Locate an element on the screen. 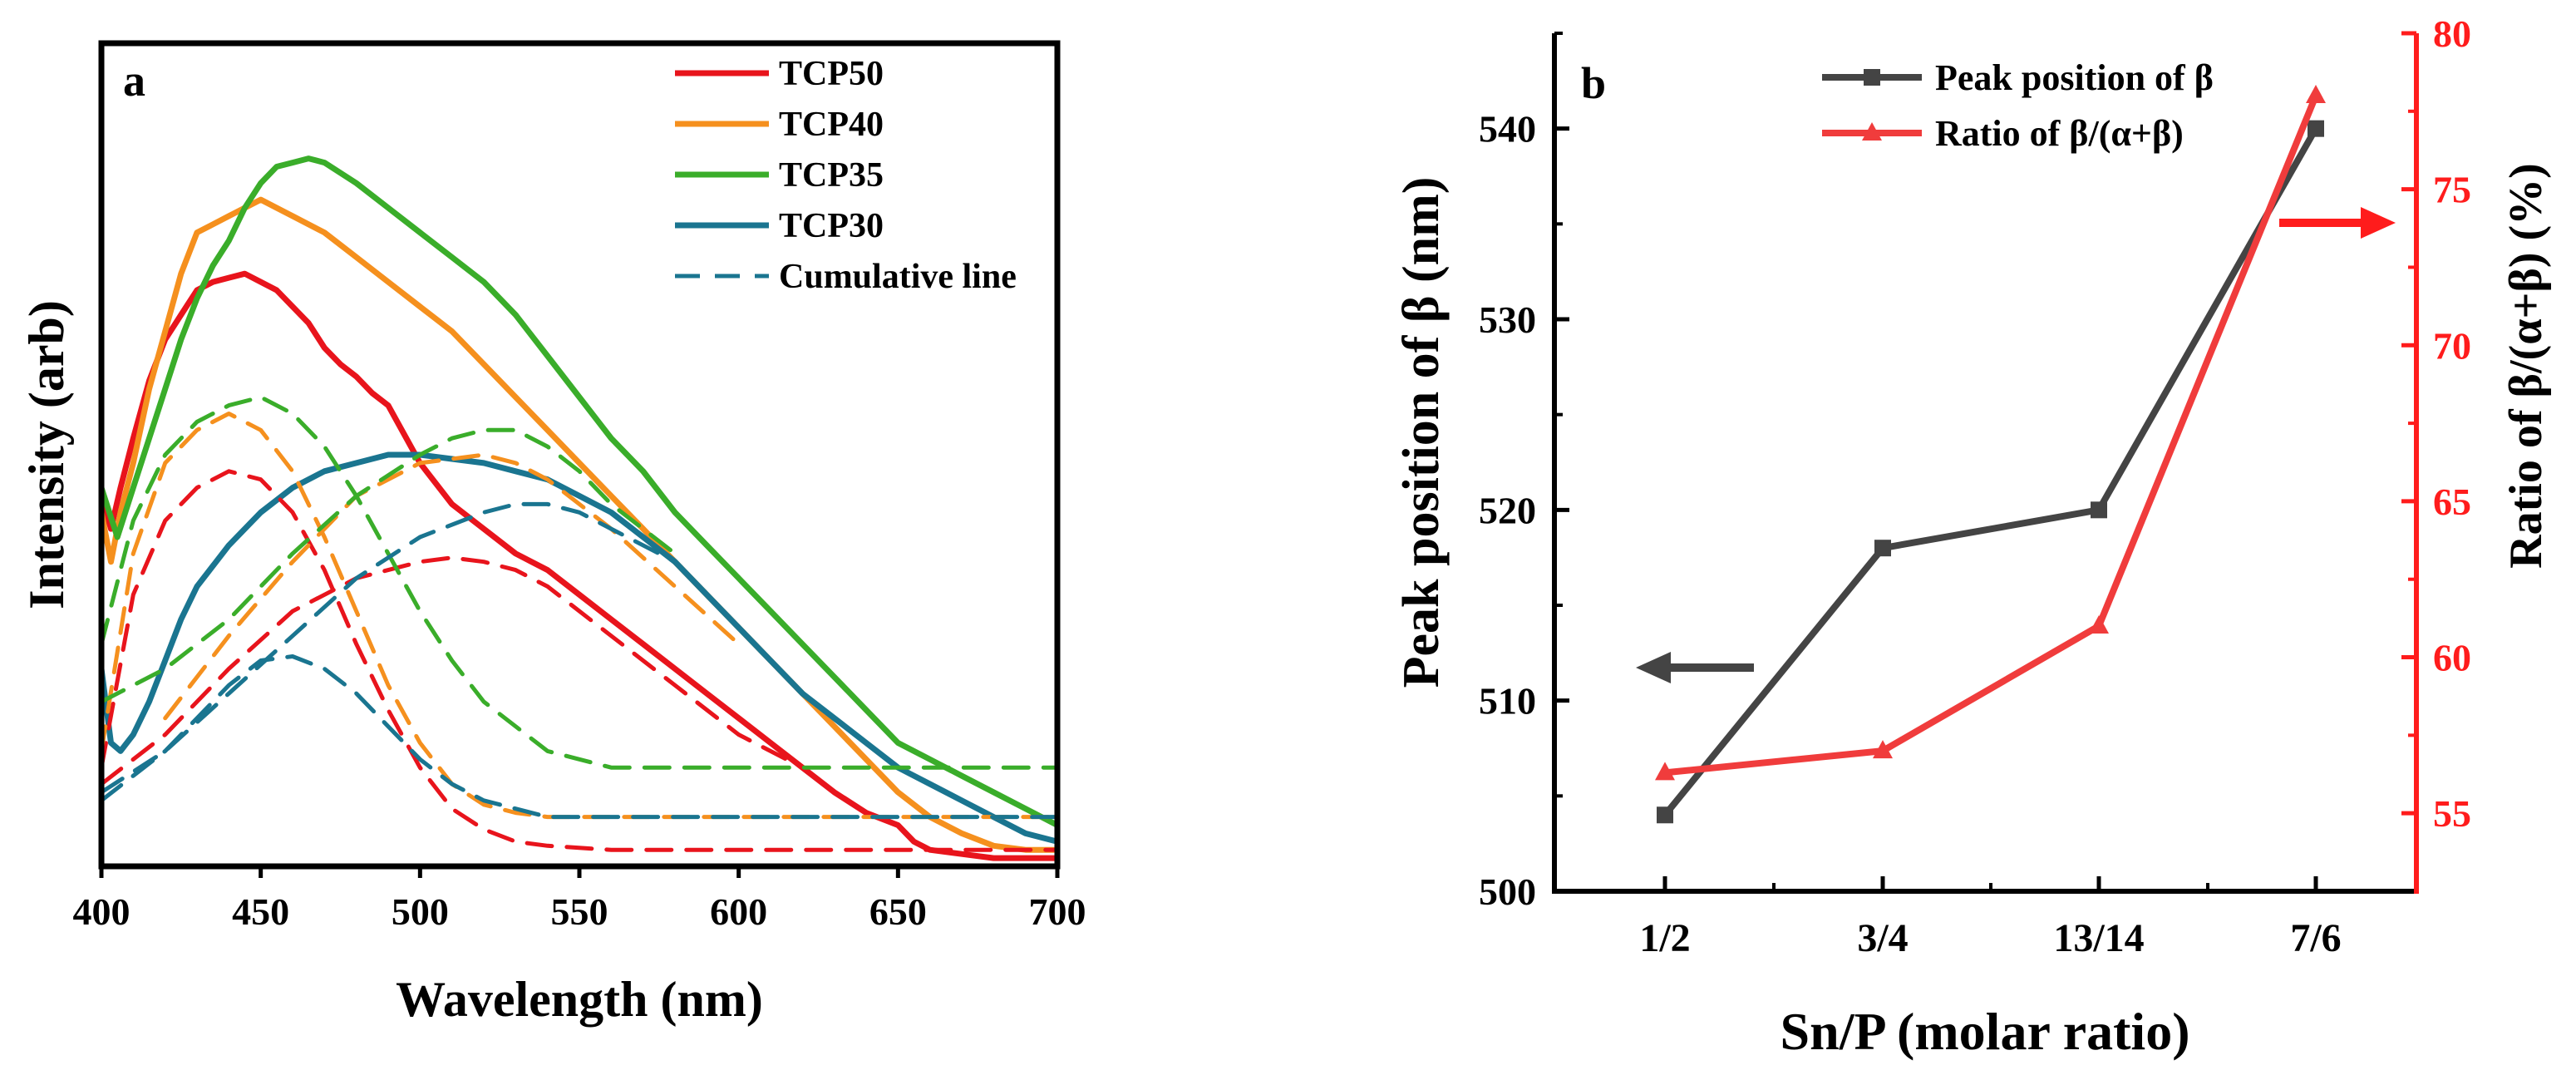 This screenshot has height=1075, width=2576. spectra-x-ticks: 400 450 500 550 600 650 700 is located at coordinates (579, 899).